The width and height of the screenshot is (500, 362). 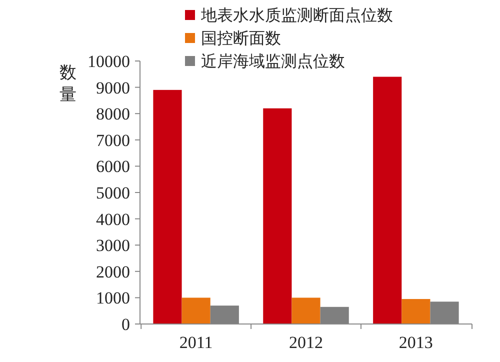 I want to click on legend-label: 地表水水质监测断面点位数, so click(x=296, y=15).